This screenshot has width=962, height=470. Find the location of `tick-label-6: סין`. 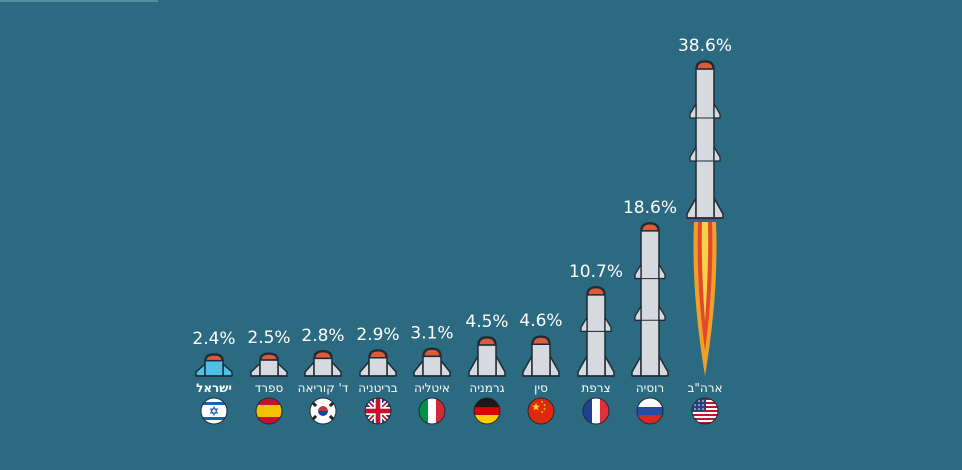

tick-label-6: סין is located at coordinates (541, 388).